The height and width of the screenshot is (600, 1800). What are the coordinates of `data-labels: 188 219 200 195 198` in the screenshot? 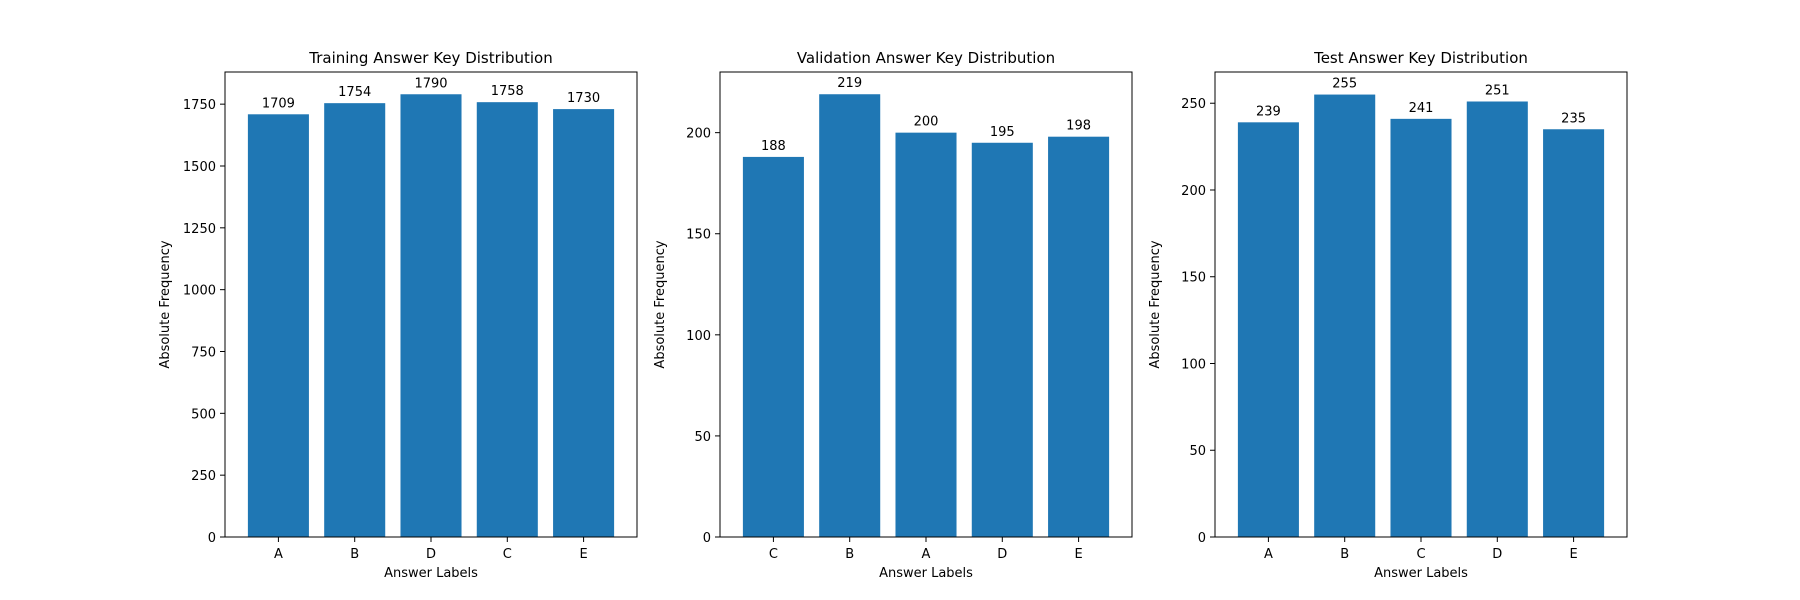 It's located at (926, 115).